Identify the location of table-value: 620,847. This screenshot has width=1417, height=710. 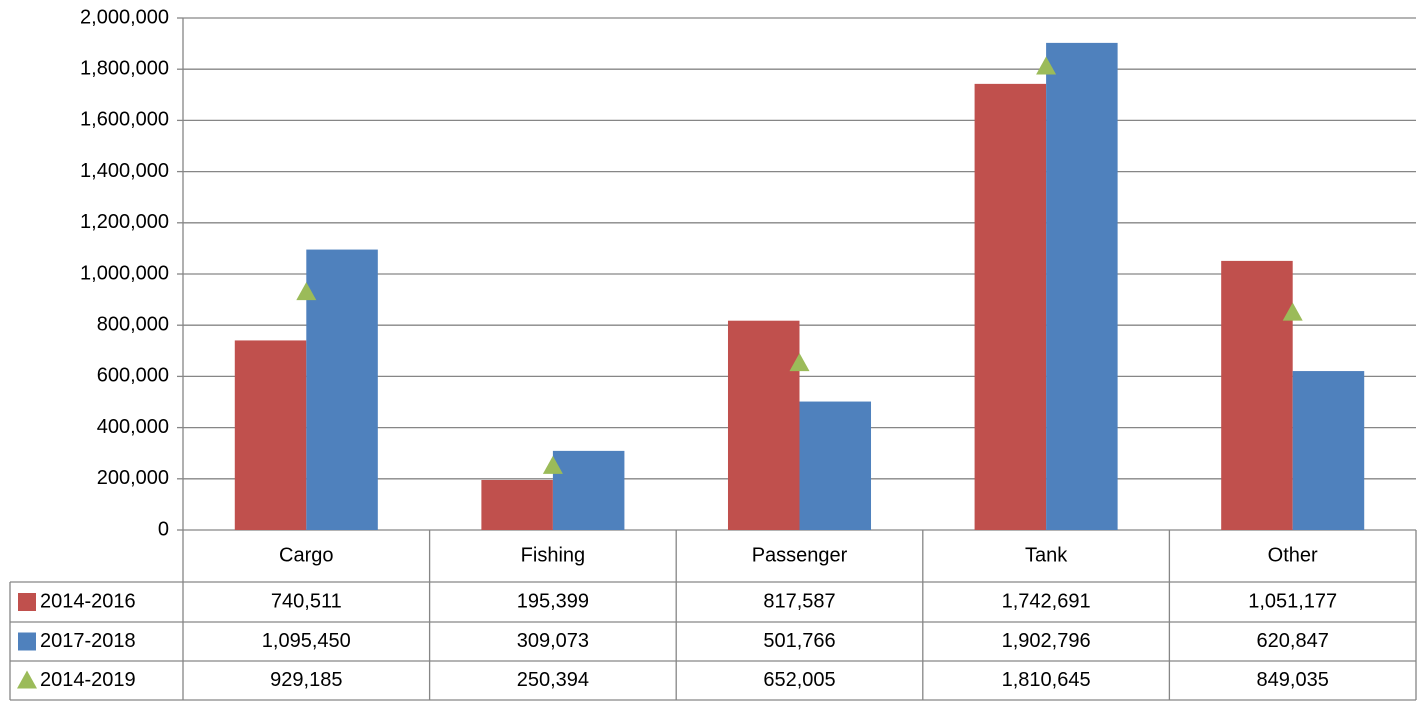
(1293, 641).